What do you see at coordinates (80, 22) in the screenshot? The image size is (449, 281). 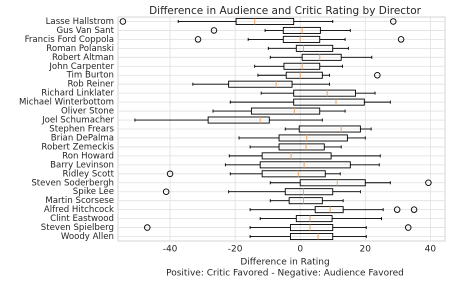 I see `y-tick-label: Lasse Hallstrom` at bounding box center [80, 22].